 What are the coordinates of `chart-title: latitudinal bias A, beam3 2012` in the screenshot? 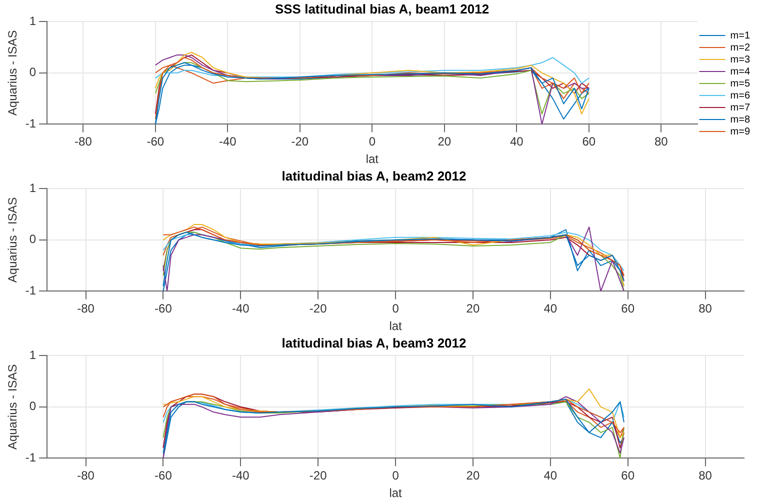 It's located at (374, 342).